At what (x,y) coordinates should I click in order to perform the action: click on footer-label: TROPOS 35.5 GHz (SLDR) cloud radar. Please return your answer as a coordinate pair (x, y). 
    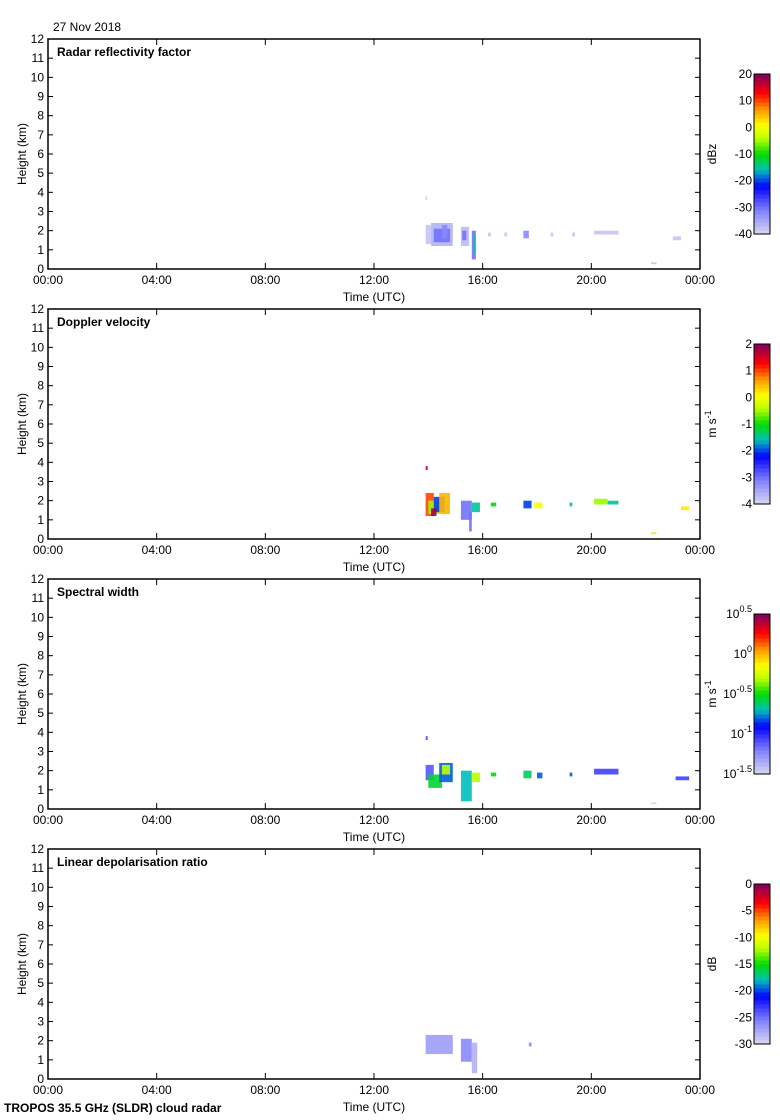
    Looking at the image, I should click on (113, 1108).